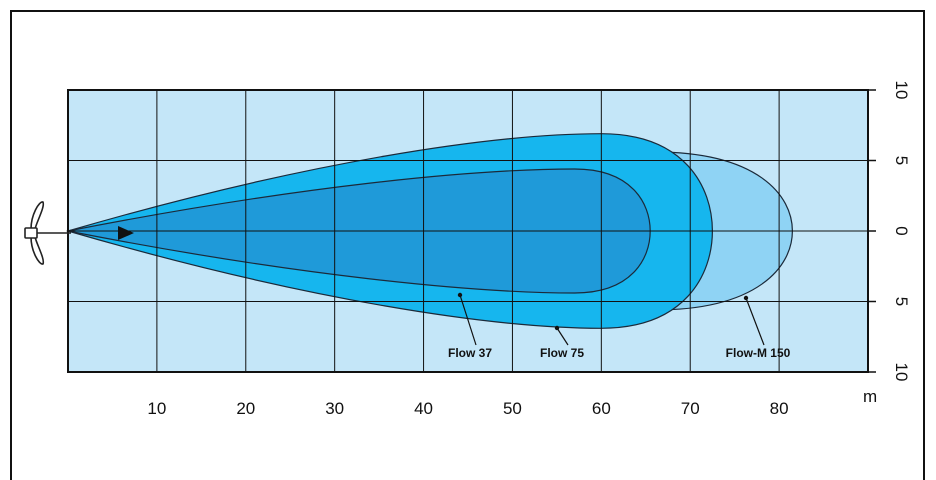 The height and width of the screenshot is (480, 936). I want to click on x-axis-unit-label: m, so click(870, 396).